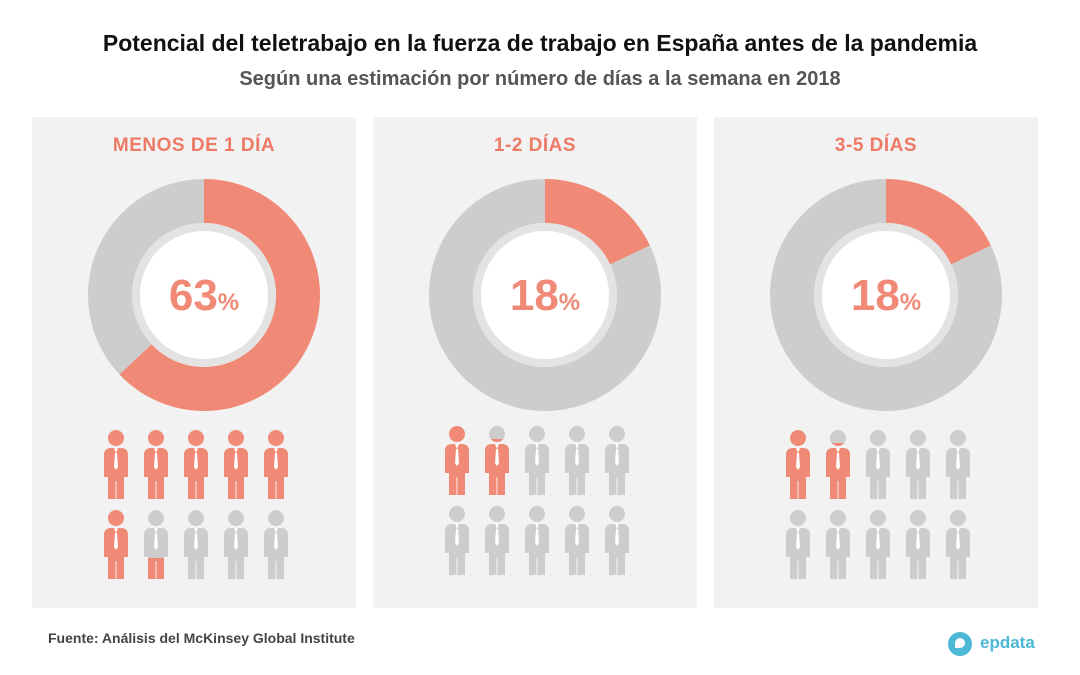 The width and height of the screenshot is (1080, 675). Describe the element at coordinates (535, 145) in the screenshot. I see `panel-title: 1-2 DÍAS` at that location.